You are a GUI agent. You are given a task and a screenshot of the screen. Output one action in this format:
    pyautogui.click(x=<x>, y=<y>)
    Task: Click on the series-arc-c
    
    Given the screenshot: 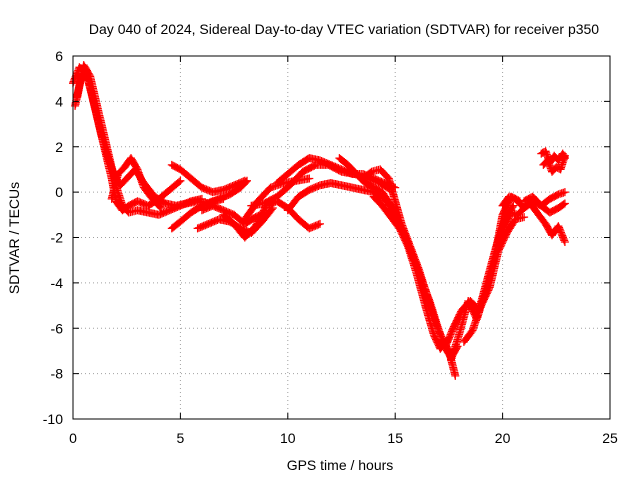 What is the action you would take?
    pyautogui.click(x=139, y=140)
    